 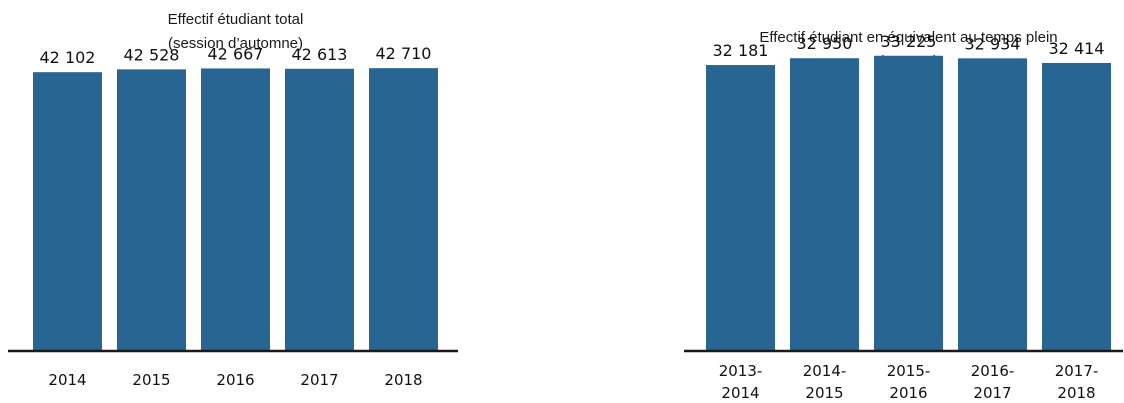 What do you see at coordinates (741, 50) in the screenshot?
I see `fte-value-label-1: 32 181` at bounding box center [741, 50].